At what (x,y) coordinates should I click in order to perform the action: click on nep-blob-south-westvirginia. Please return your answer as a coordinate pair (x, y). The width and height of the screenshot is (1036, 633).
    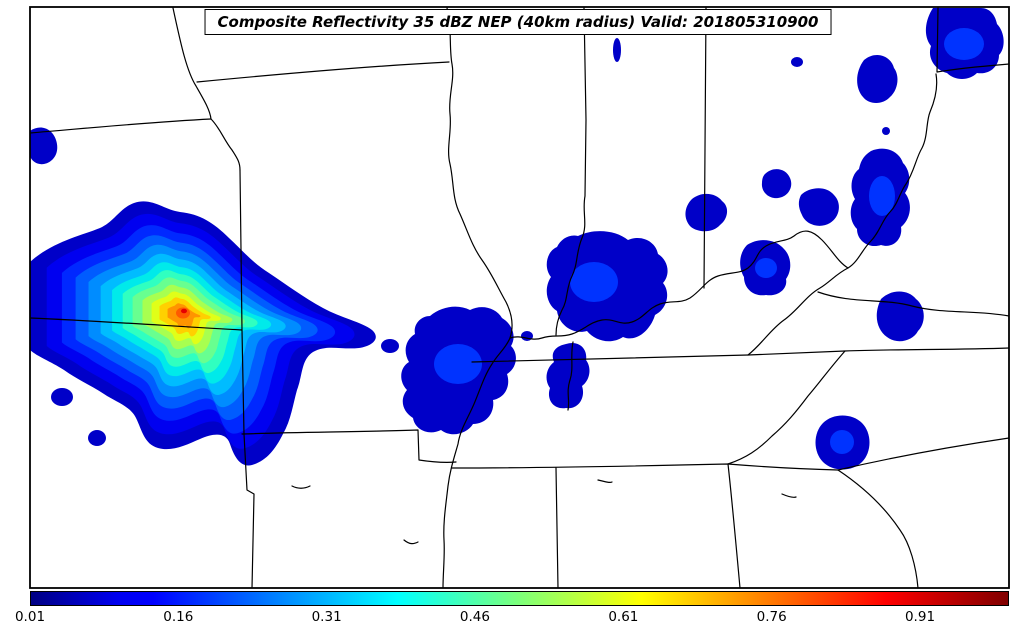
    Looking at the image, I should click on (900, 316).